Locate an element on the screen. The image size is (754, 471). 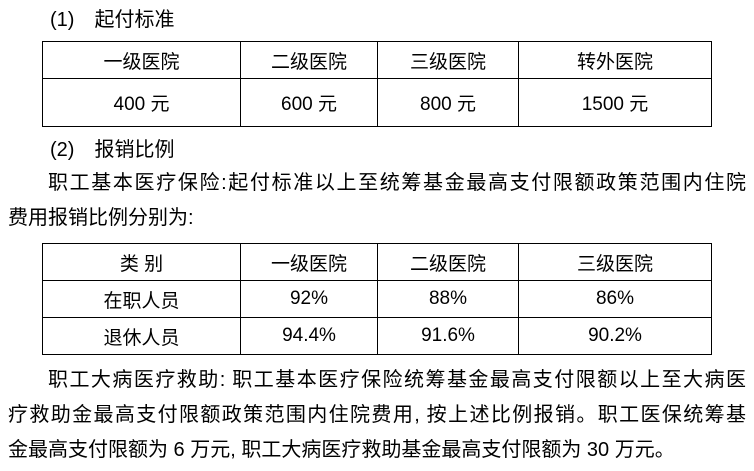
retiree-rate-level3: 90.2% is located at coordinates (615, 336).